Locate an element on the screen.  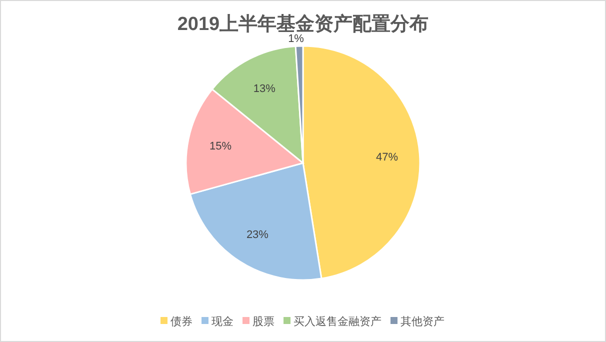
data-label: 13% is located at coordinates (264, 89).